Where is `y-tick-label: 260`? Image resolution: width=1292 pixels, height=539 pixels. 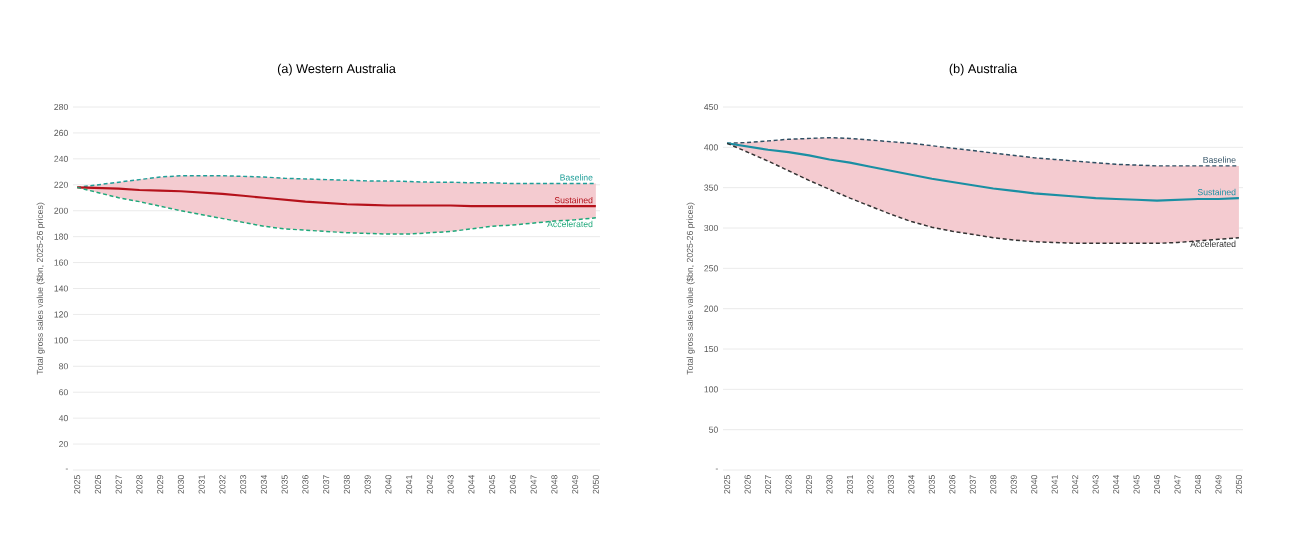
y-tick-label: 260 is located at coordinates (61, 132).